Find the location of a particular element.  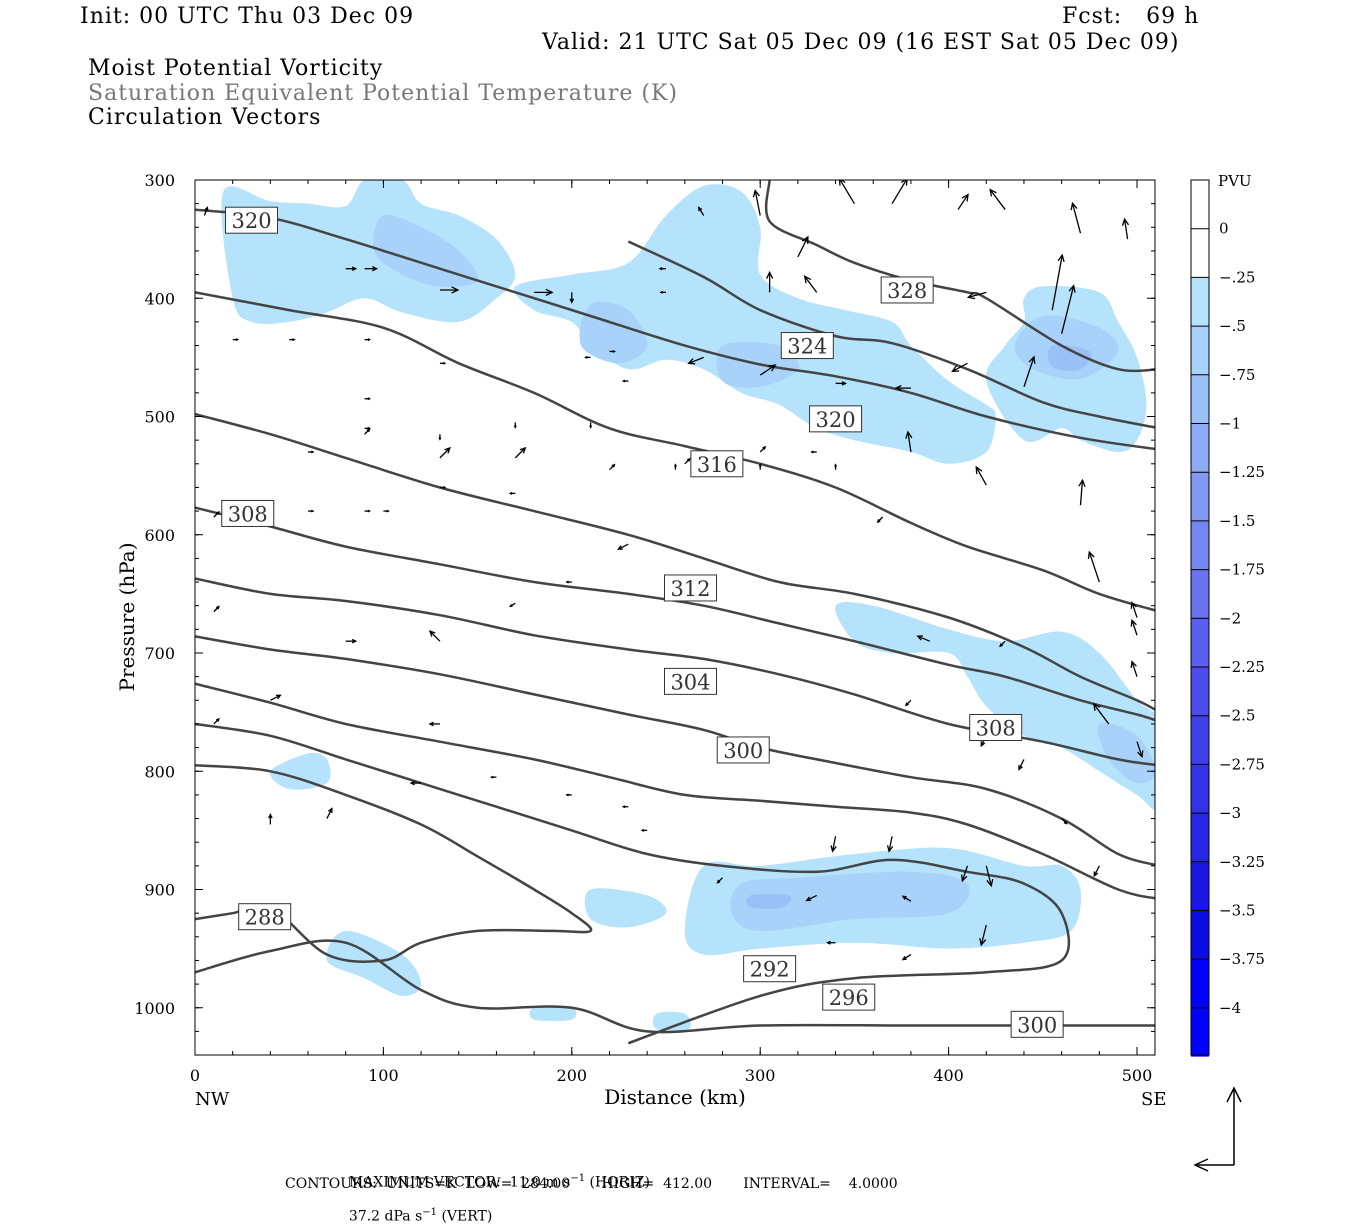

forecast-hour: Fcst: 69 h is located at coordinates (1131, 16).